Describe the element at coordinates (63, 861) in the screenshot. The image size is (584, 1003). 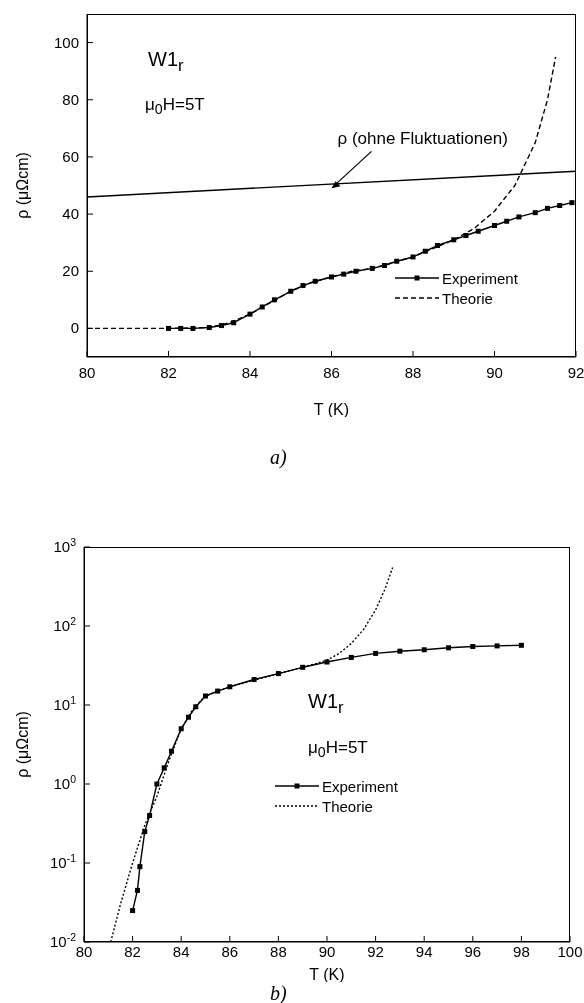
I see `y-tick-label: 10$^{-1}$` at that location.